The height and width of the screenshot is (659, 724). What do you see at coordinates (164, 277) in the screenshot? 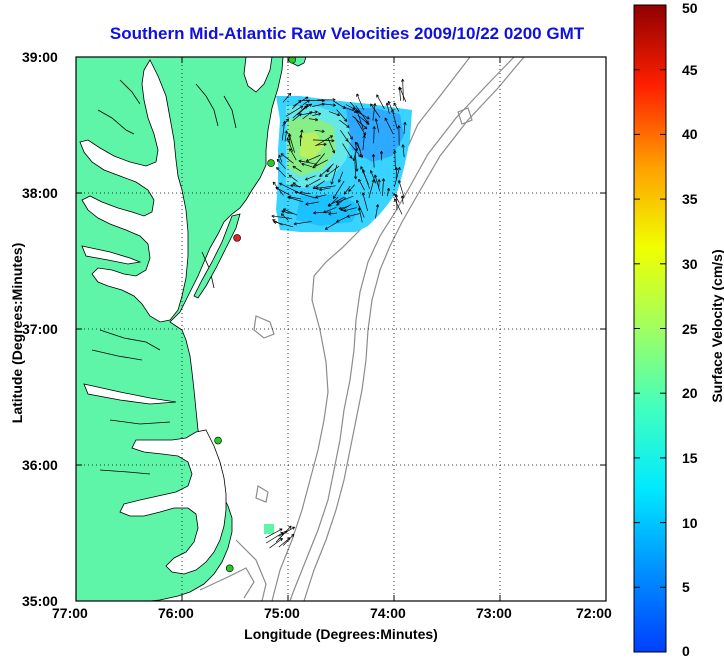
I see `coastline-detail` at bounding box center [164, 277].